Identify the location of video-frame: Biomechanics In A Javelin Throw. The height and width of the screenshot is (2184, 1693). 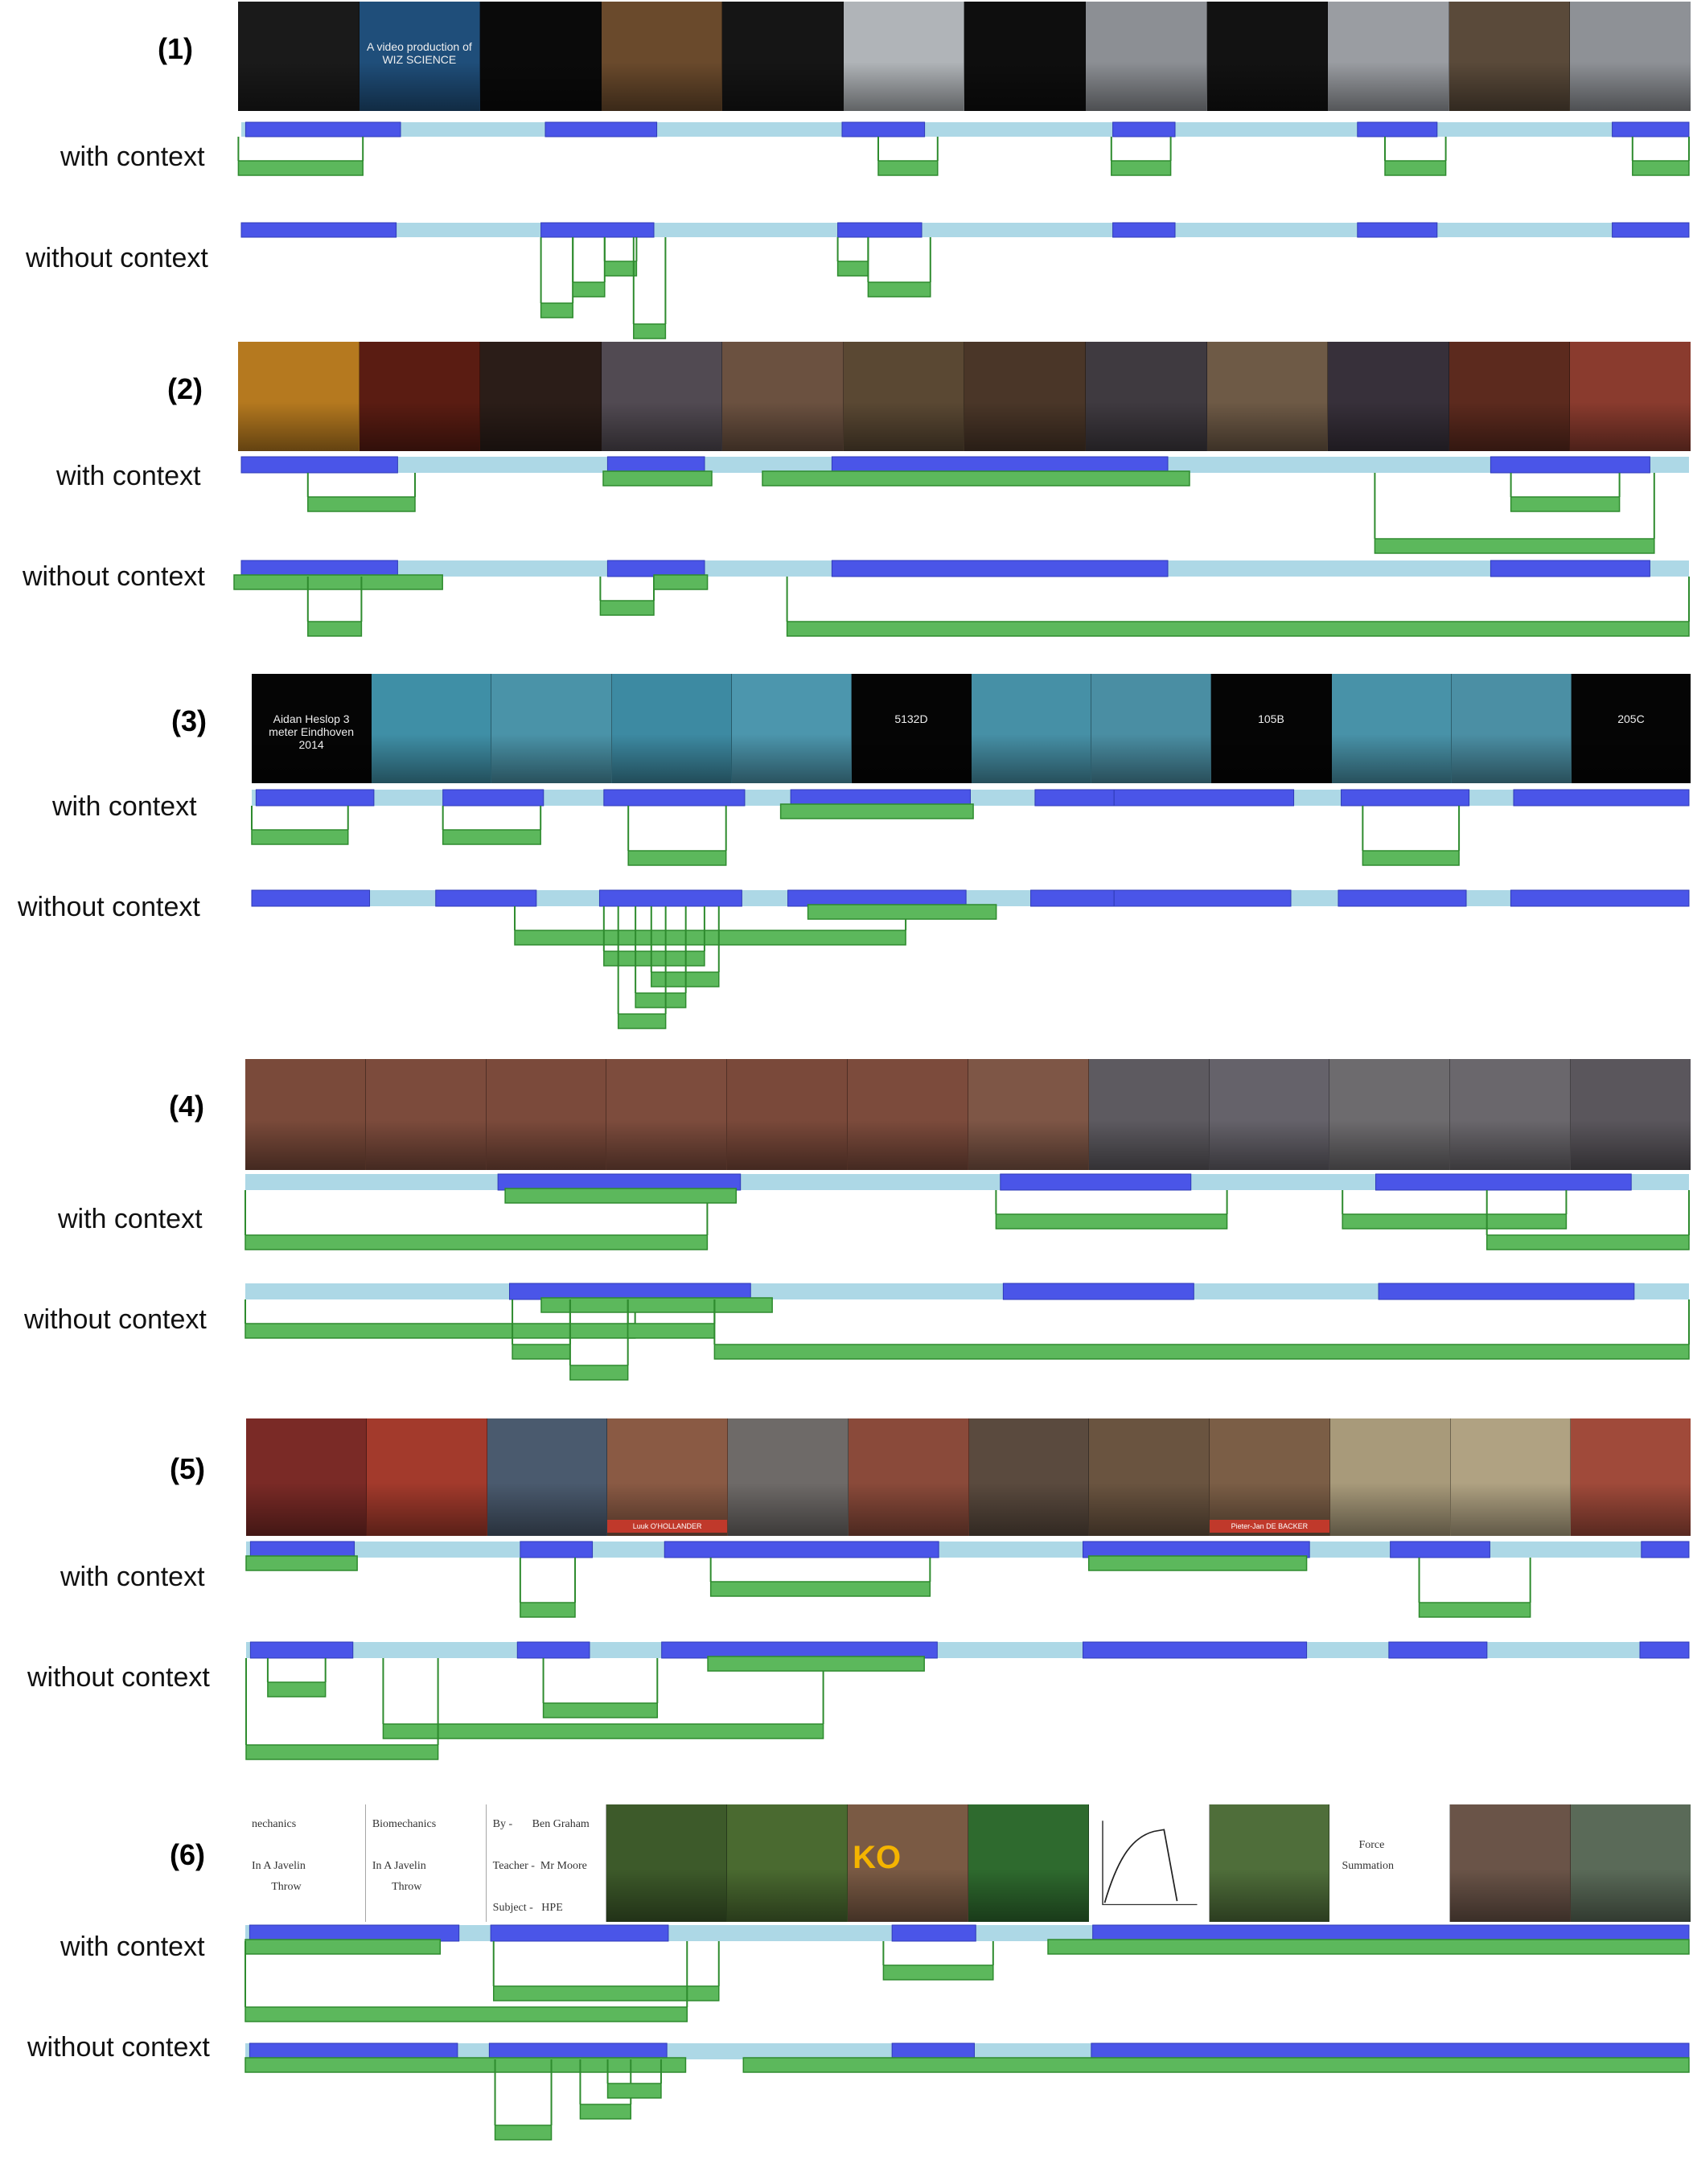
(426, 1863).